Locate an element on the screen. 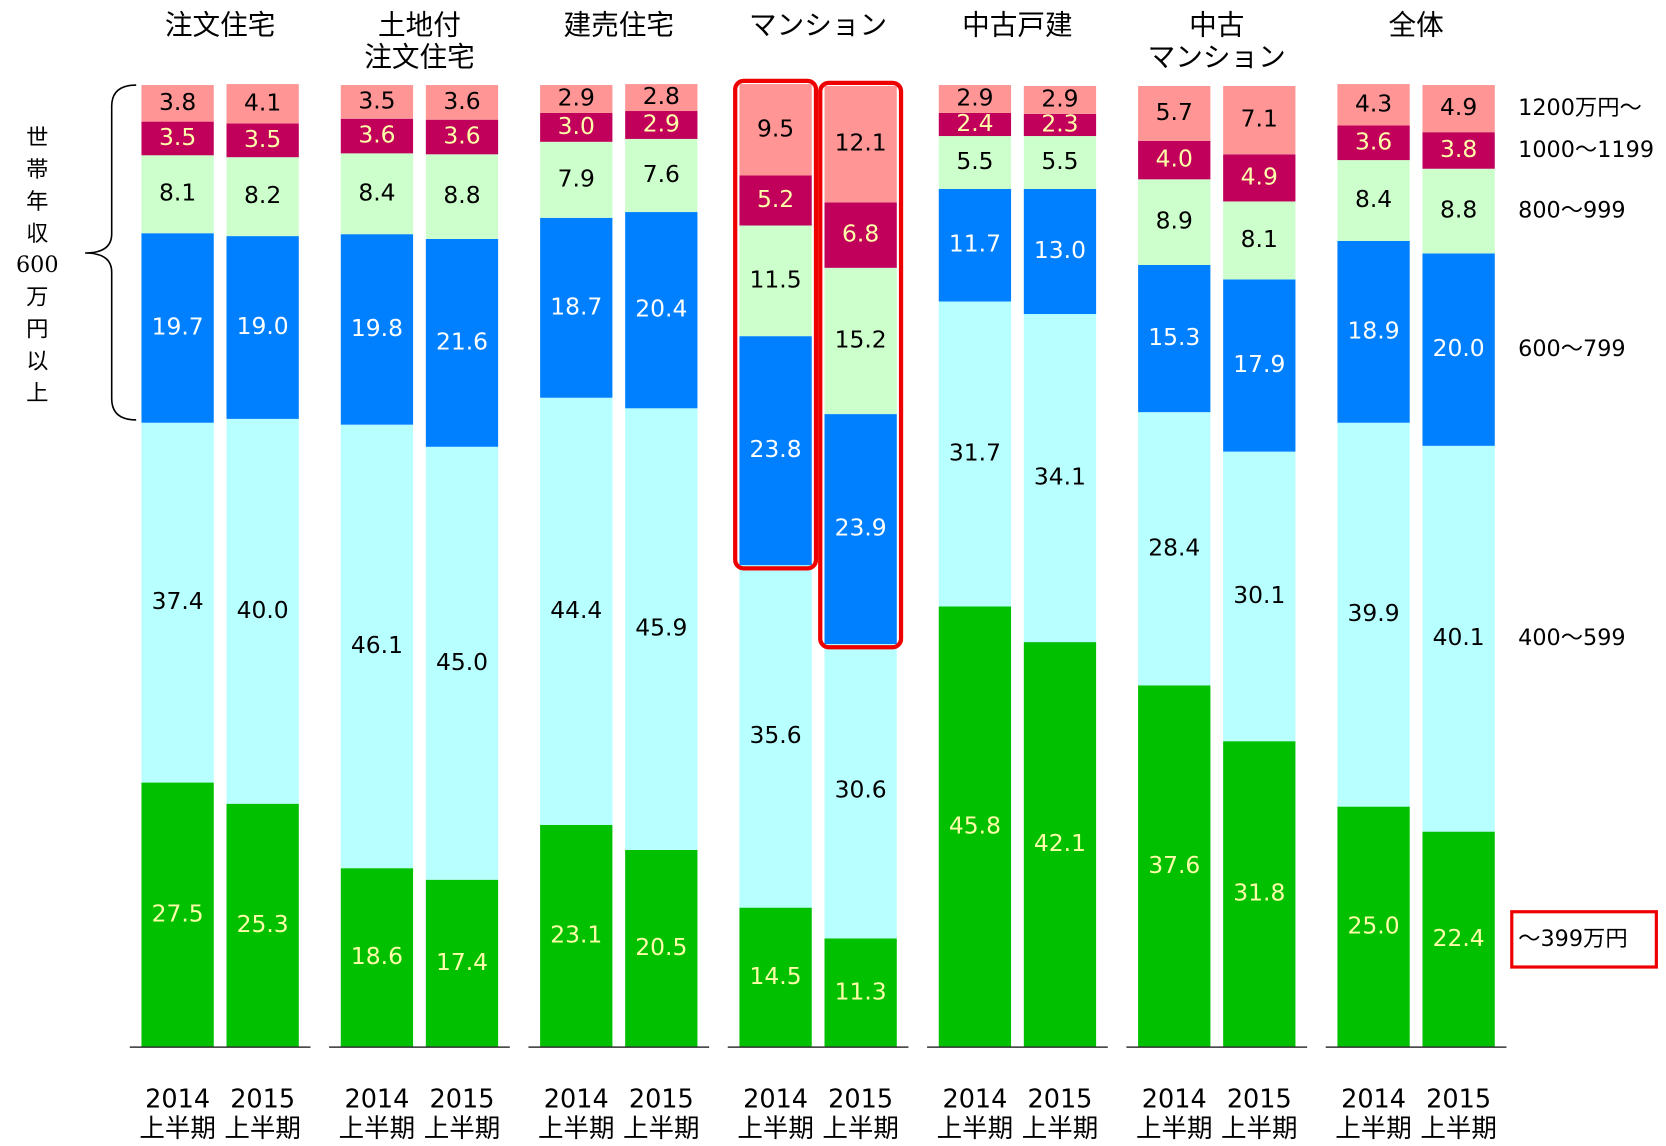 This screenshot has width=1666, height=1146. value-label: 2.4 is located at coordinates (974, 123).